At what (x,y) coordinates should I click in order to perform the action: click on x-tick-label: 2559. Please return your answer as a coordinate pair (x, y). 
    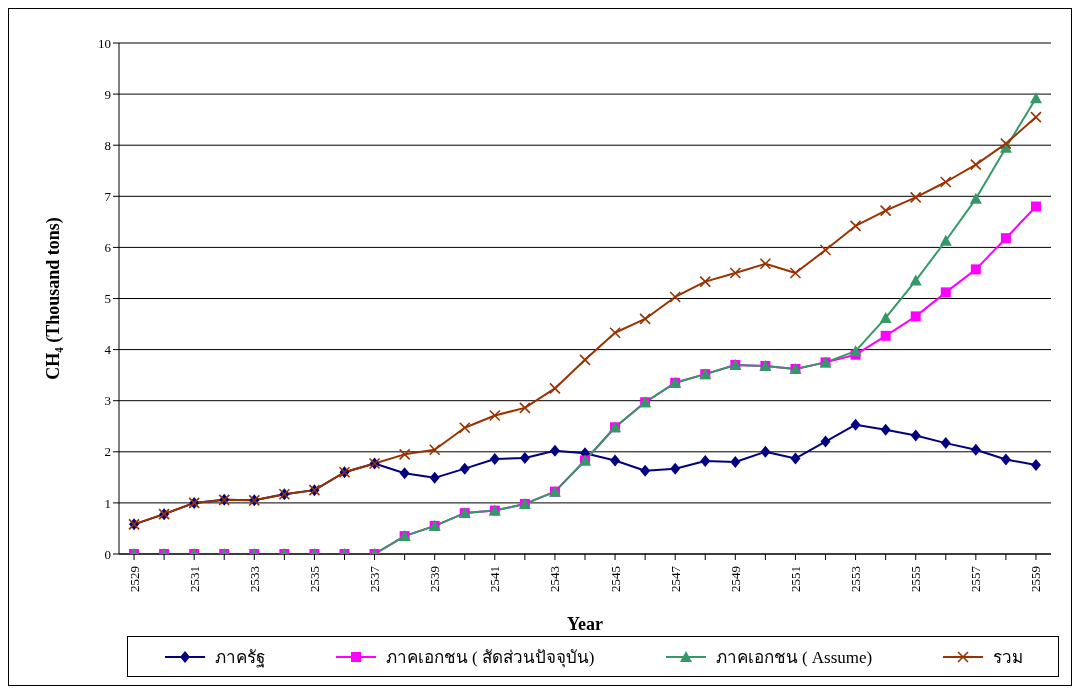
    Looking at the image, I should click on (1036, 579).